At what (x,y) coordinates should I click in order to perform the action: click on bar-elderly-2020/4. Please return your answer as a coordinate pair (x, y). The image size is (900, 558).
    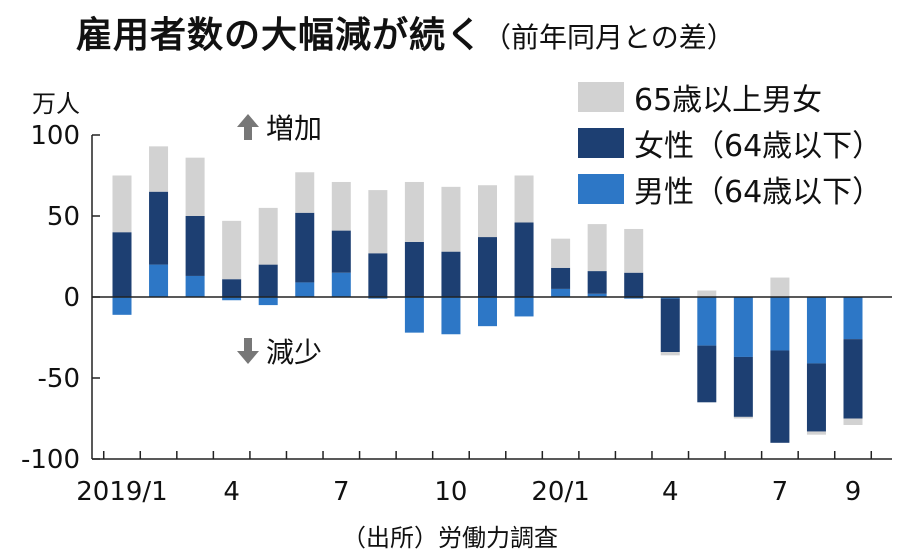
    Looking at the image, I should click on (670, 354).